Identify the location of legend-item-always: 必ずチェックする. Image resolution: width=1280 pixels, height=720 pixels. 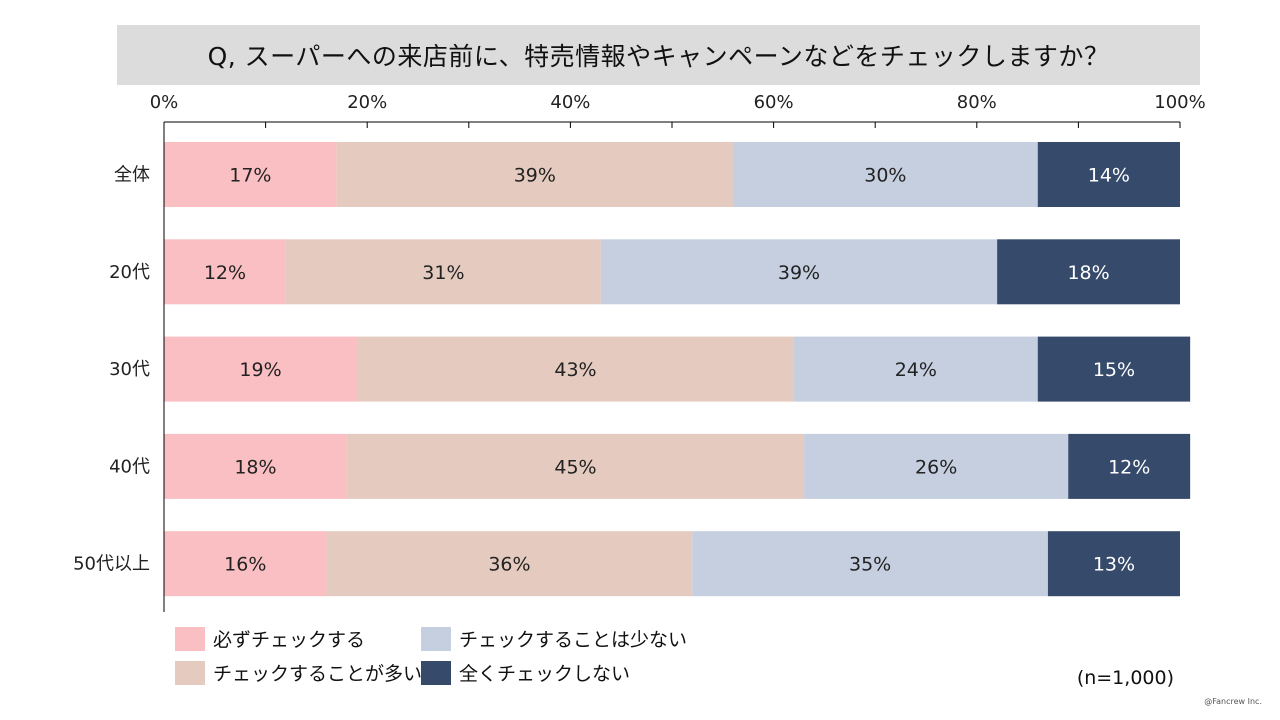
(270, 638).